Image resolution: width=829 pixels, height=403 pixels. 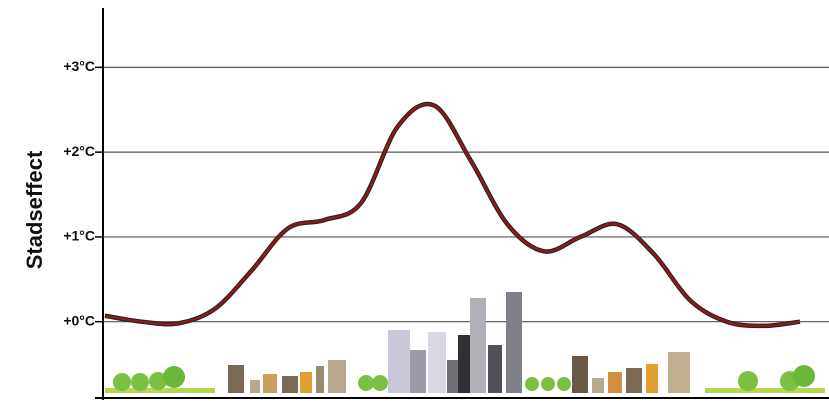 I want to click on y-tick-label: +2°C, so click(x=79, y=151).